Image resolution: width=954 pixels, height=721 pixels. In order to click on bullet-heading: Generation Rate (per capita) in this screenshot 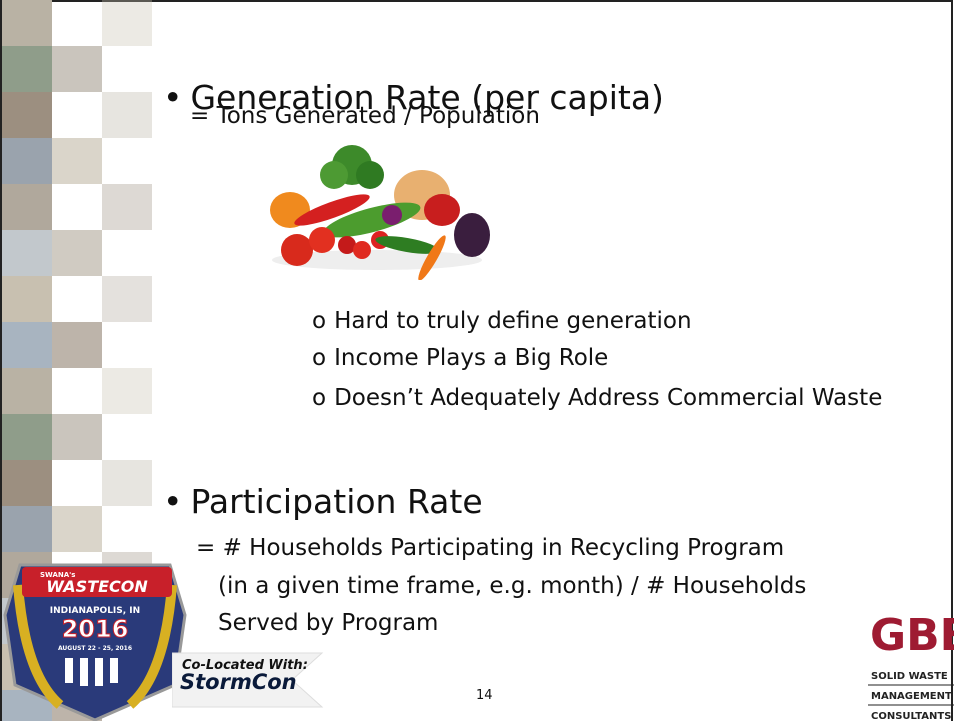, I will do `click(413, 97)`.